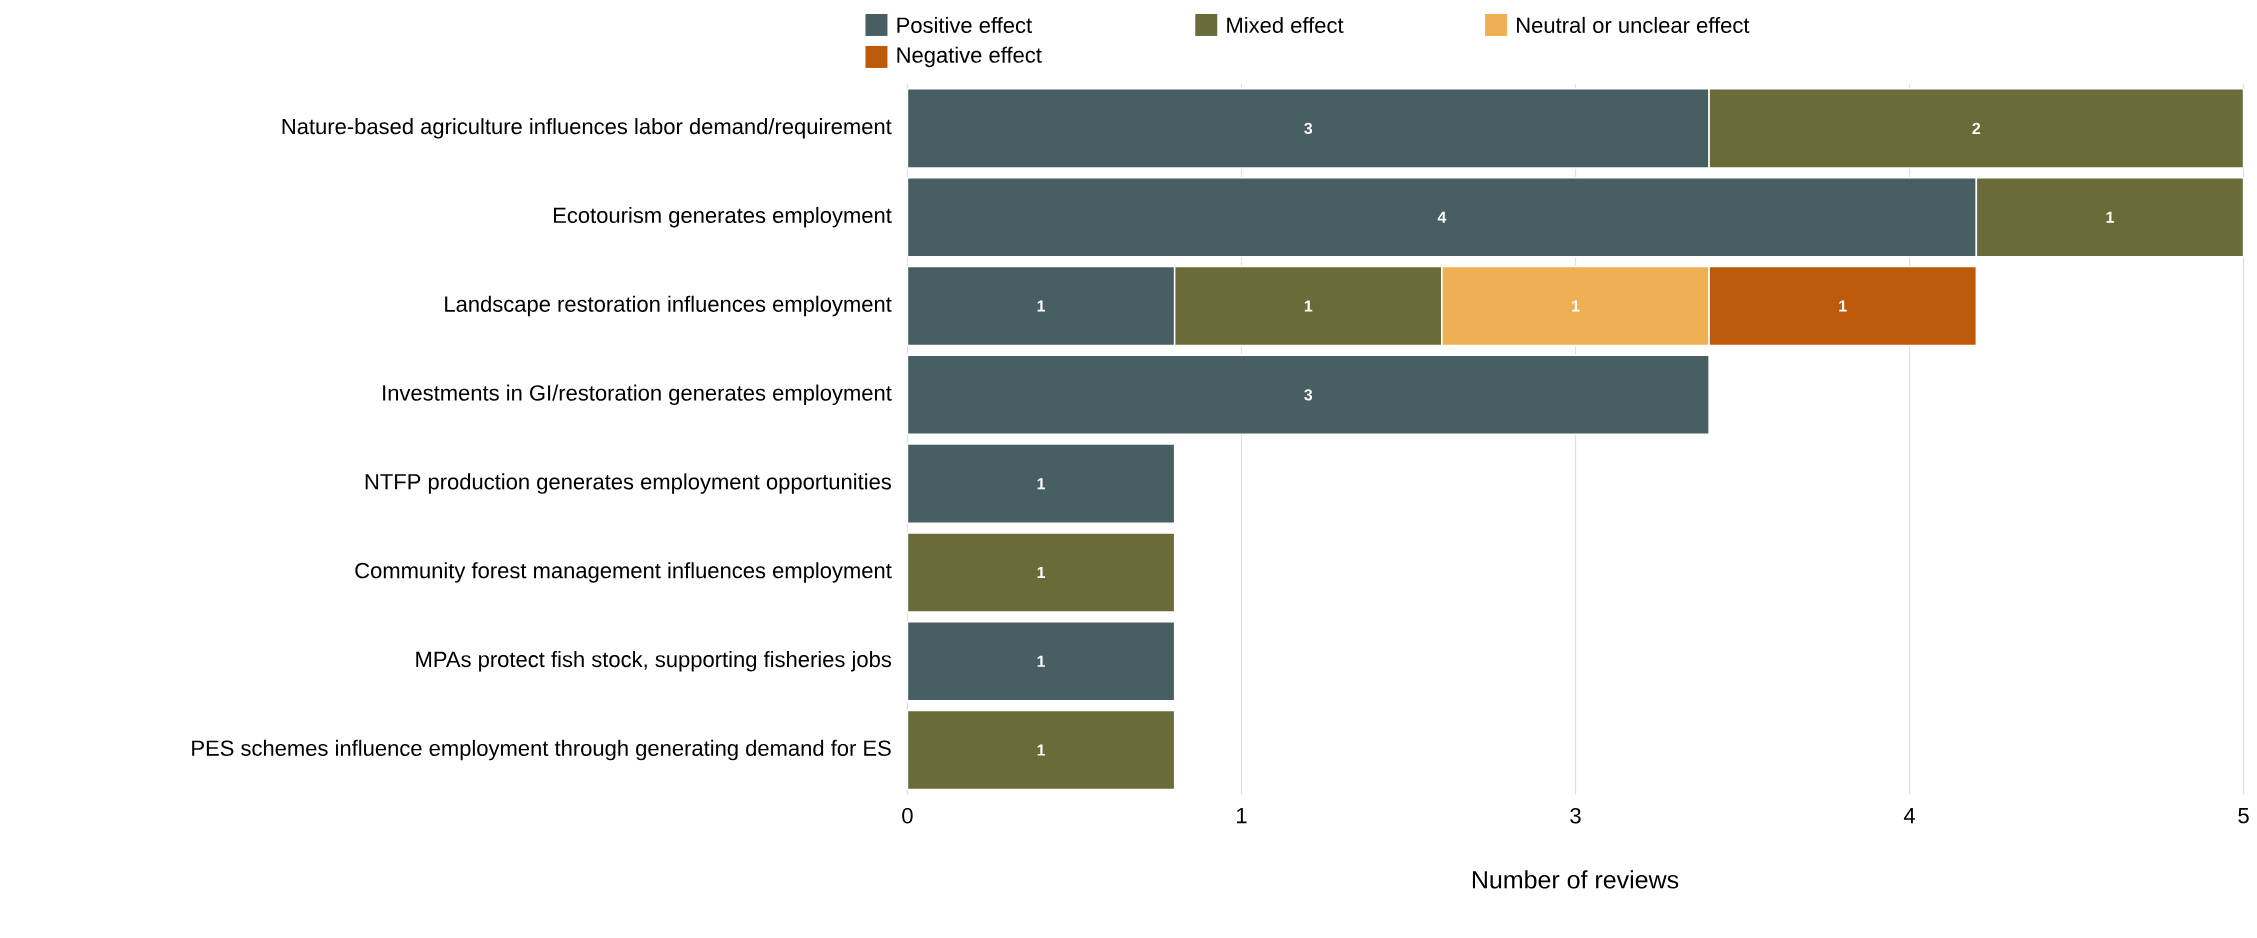  Describe the element at coordinates (623, 572) in the screenshot. I see `y-tick-label: Community forest management influences employment` at that location.